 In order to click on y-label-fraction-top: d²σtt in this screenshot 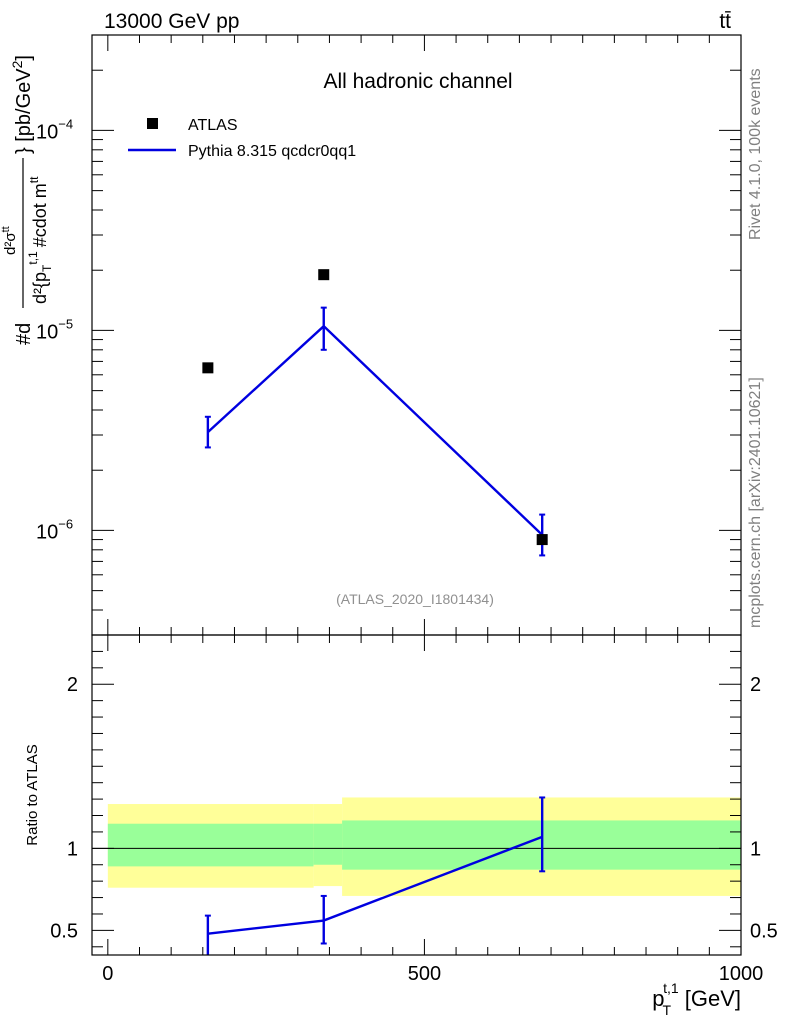, I will do `click(9, 240)`.